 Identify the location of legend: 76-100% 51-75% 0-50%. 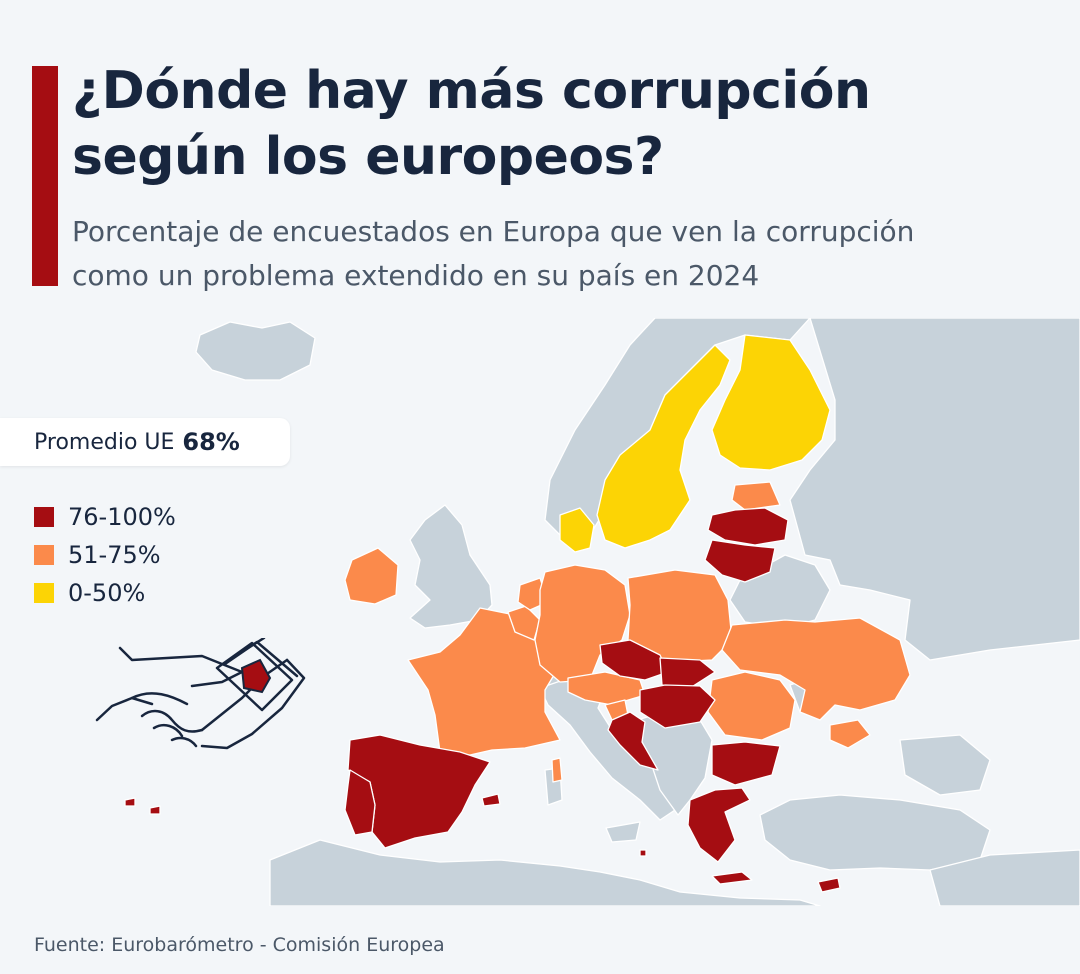
(105, 555).